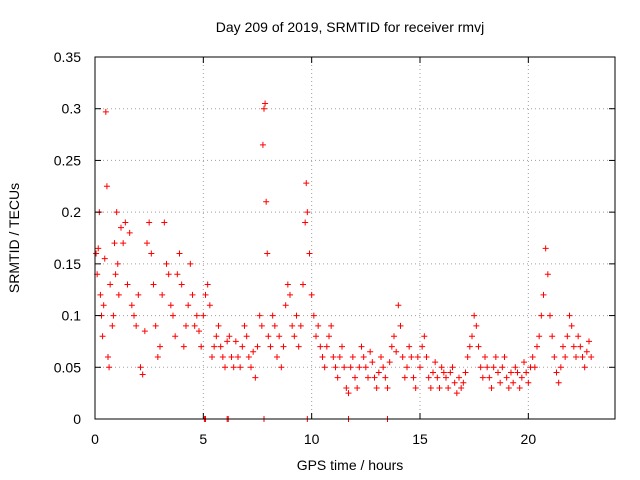  Describe the element at coordinates (72, 109) in the screenshot. I see `y-tick-label: 0.3` at that location.